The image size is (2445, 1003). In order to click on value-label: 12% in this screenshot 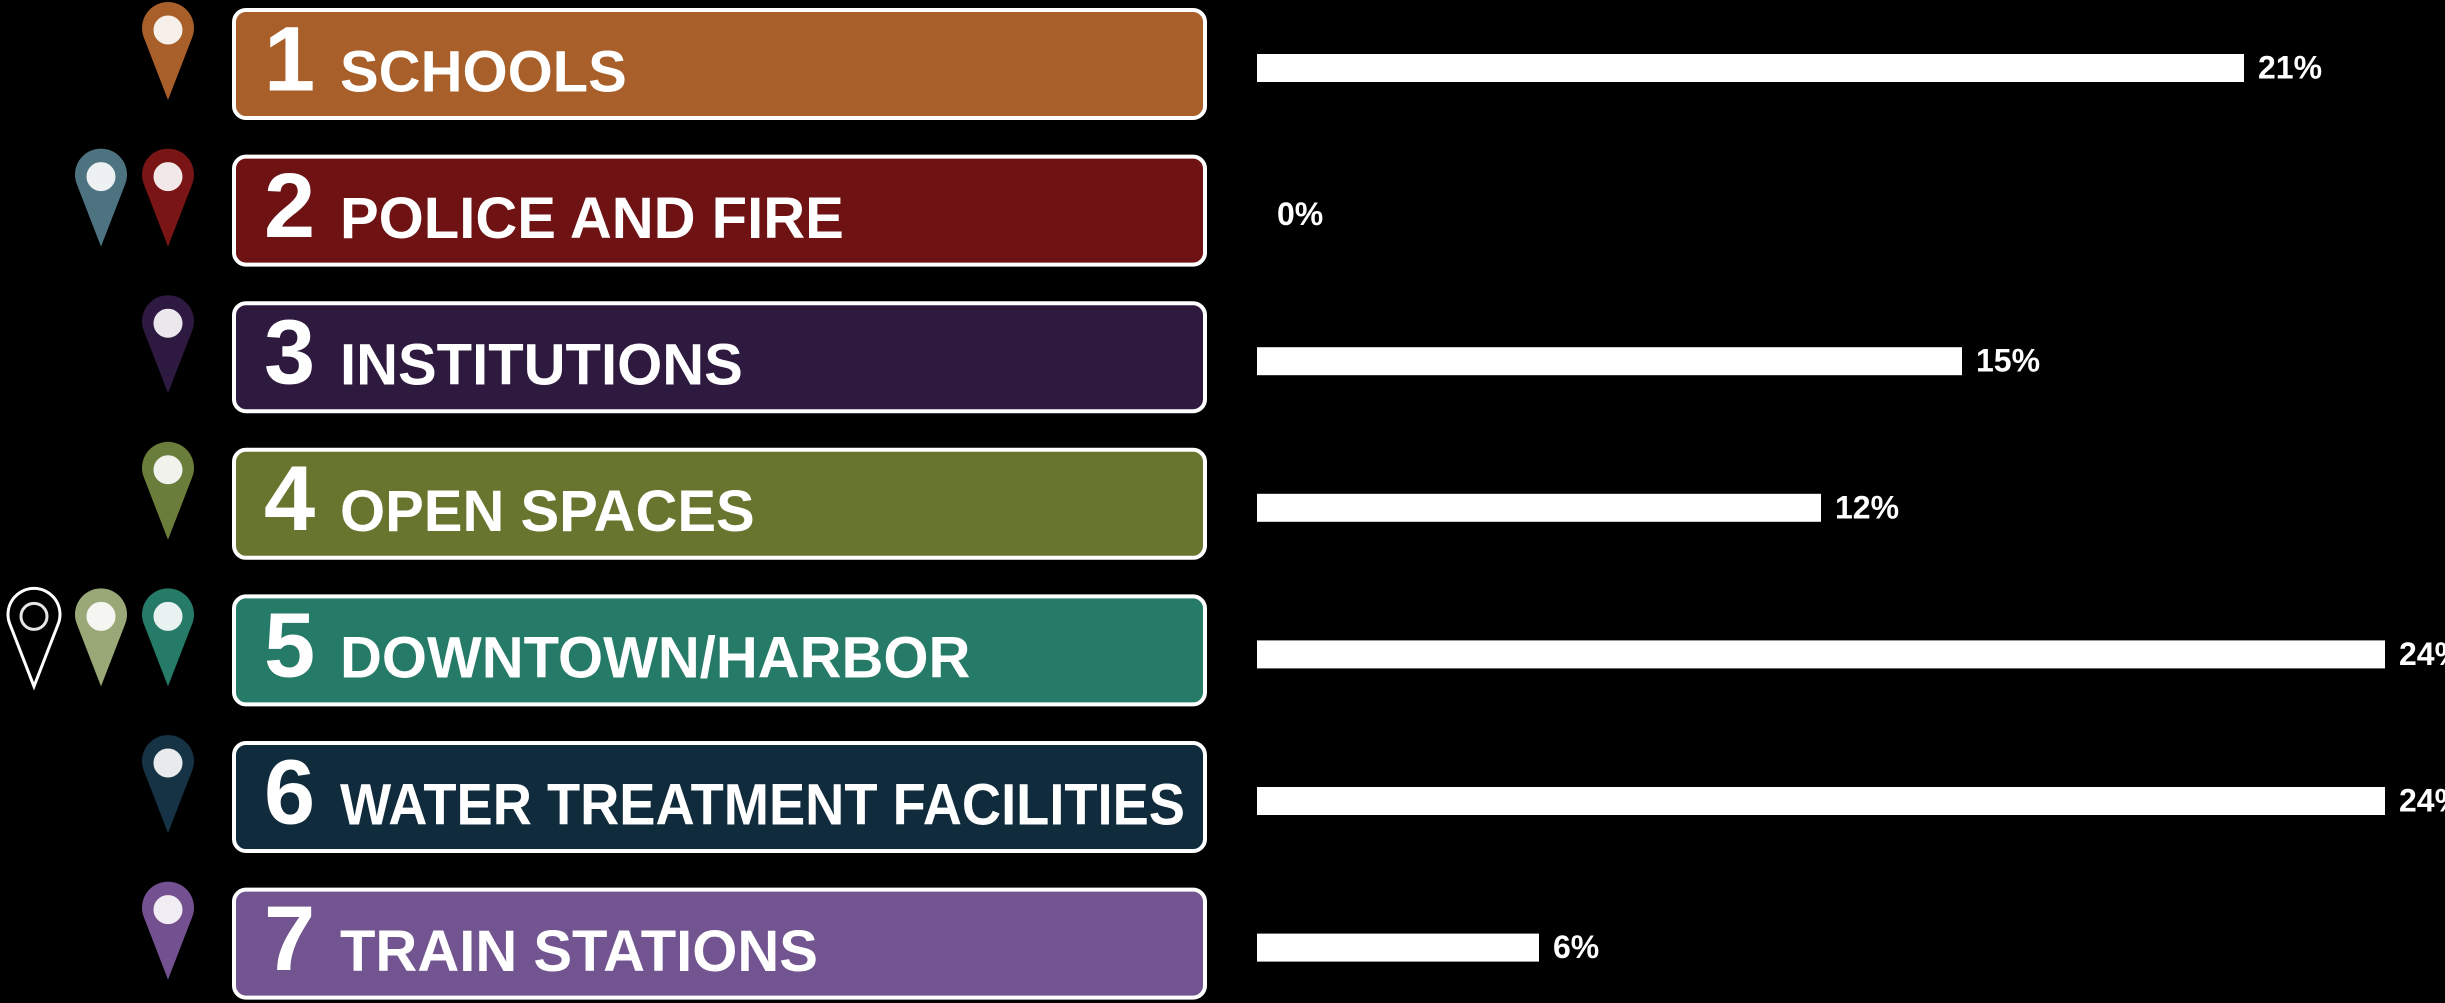, I will do `click(1867, 507)`.